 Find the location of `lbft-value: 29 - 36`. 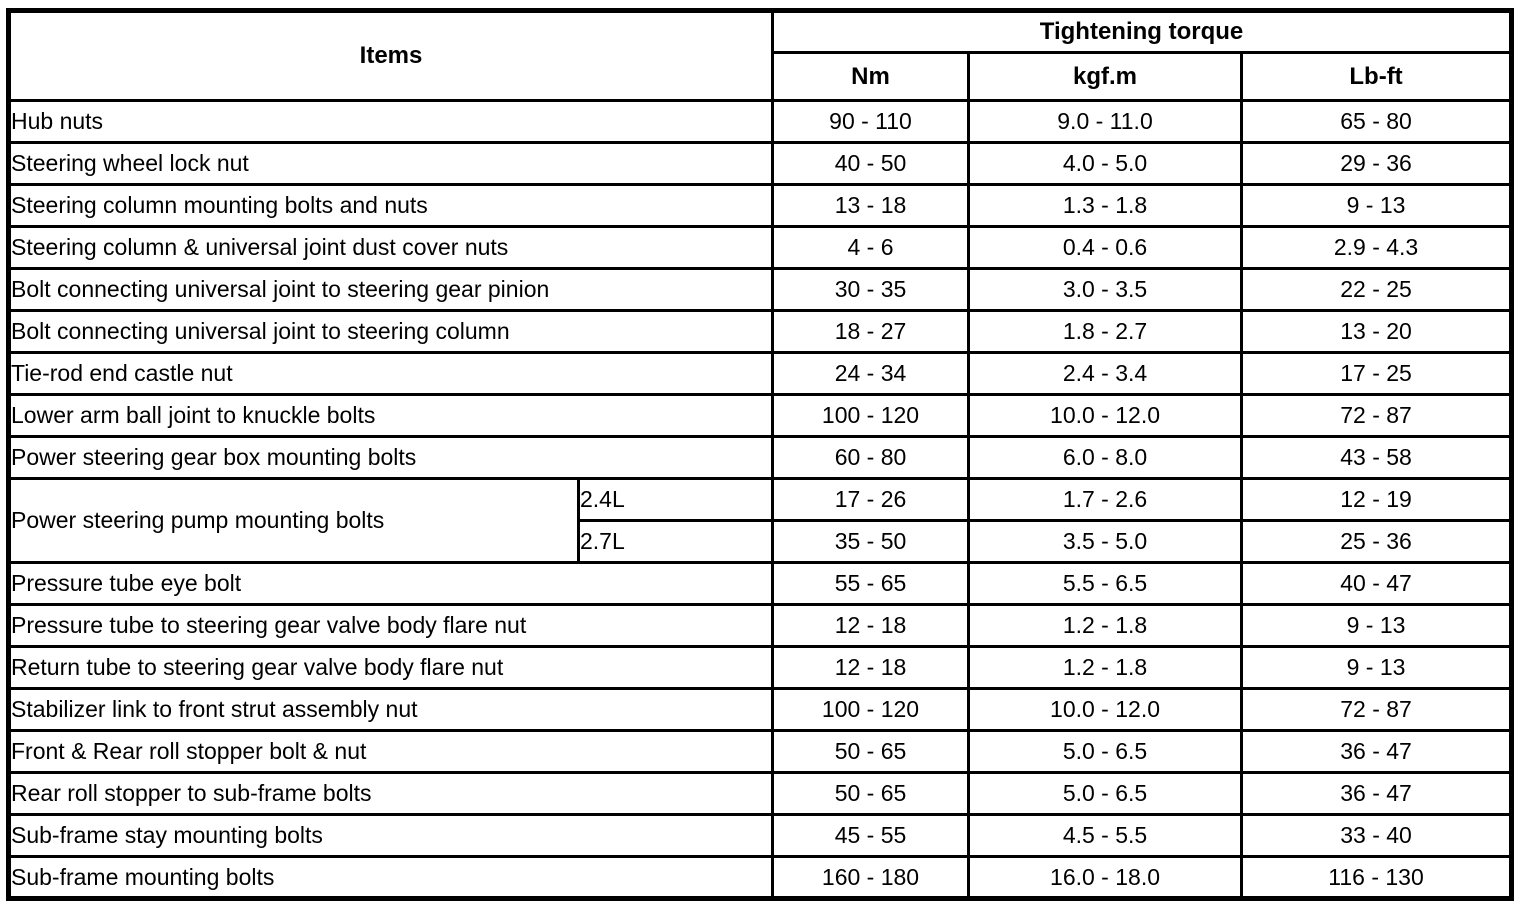

lbft-value: 29 - 36 is located at coordinates (1377, 163).